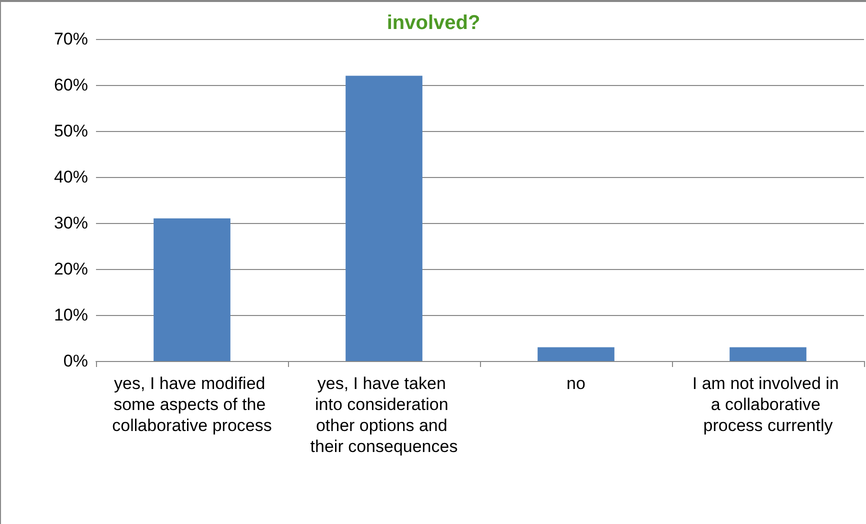 This screenshot has height=524, width=866. What do you see at coordinates (71, 223) in the screenshot?
I see `y-tick-label: 30%` at bounding box center [71, 223].